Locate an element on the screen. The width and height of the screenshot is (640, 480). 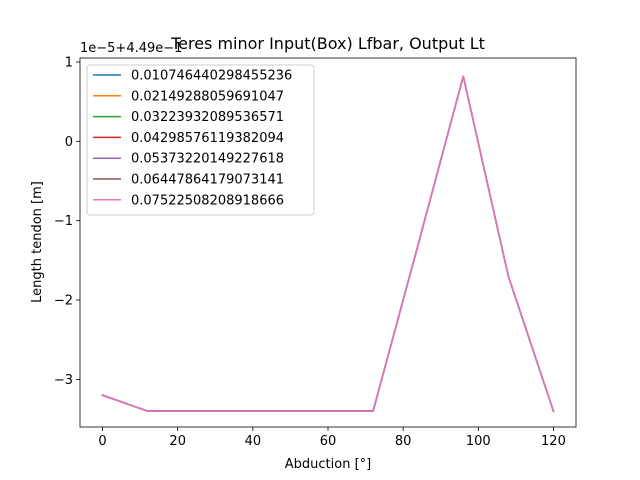
legend-label-7: 0.07522508208918666 is located at coordinates (207, 200).